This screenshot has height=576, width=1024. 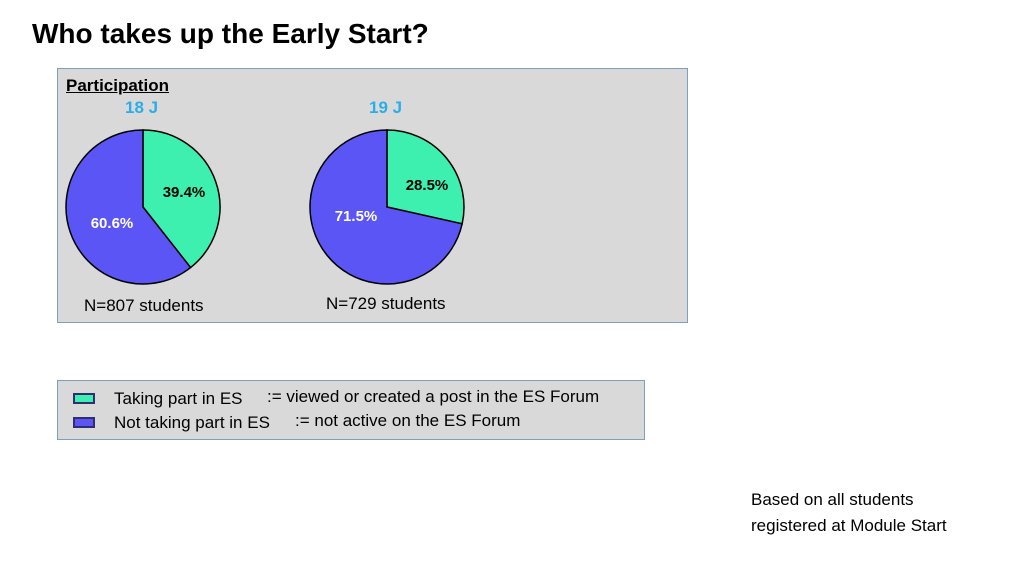 I want to click on pie-caption-18j: N=807 students, so click(x=144, y=305).